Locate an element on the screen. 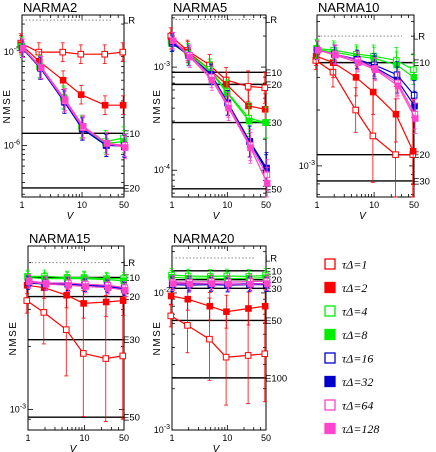  panel-title: NARMA2 is located at coordinates (50, 7).